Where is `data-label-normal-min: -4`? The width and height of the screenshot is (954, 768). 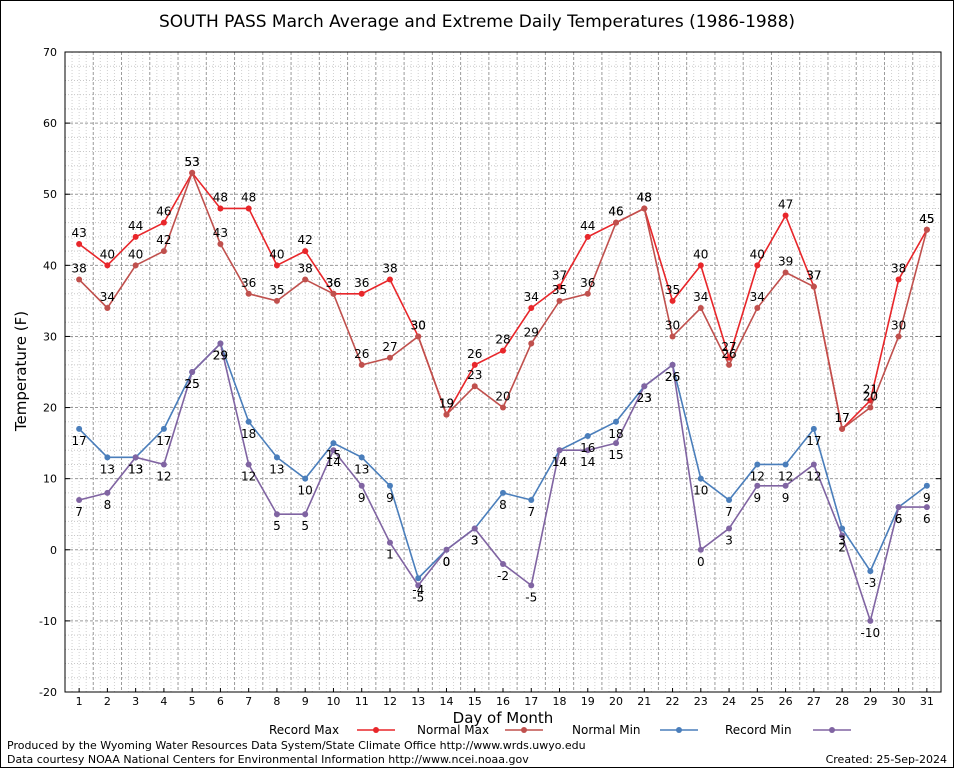 data-label-normal-min: -4 is located at coordinates (418, 590).